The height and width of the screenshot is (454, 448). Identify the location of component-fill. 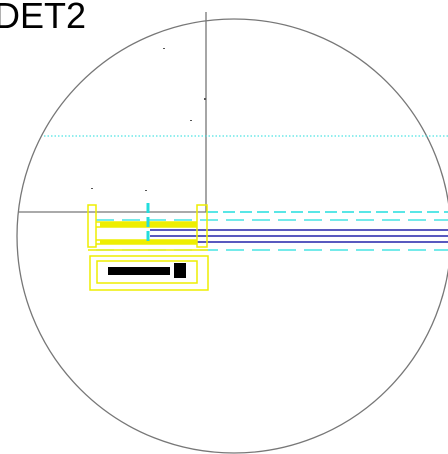
(148, 242).